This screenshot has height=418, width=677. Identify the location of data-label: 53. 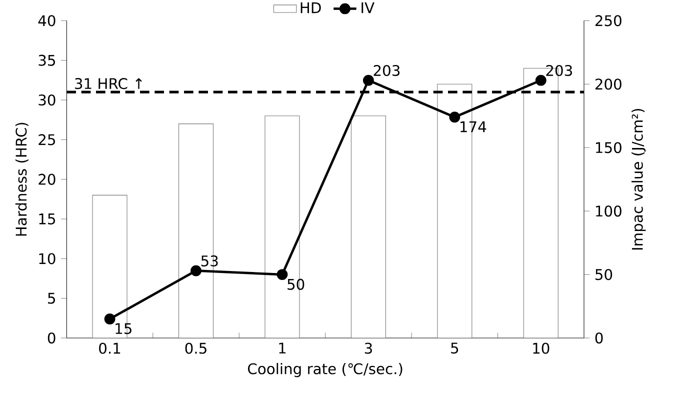
(209, 260).